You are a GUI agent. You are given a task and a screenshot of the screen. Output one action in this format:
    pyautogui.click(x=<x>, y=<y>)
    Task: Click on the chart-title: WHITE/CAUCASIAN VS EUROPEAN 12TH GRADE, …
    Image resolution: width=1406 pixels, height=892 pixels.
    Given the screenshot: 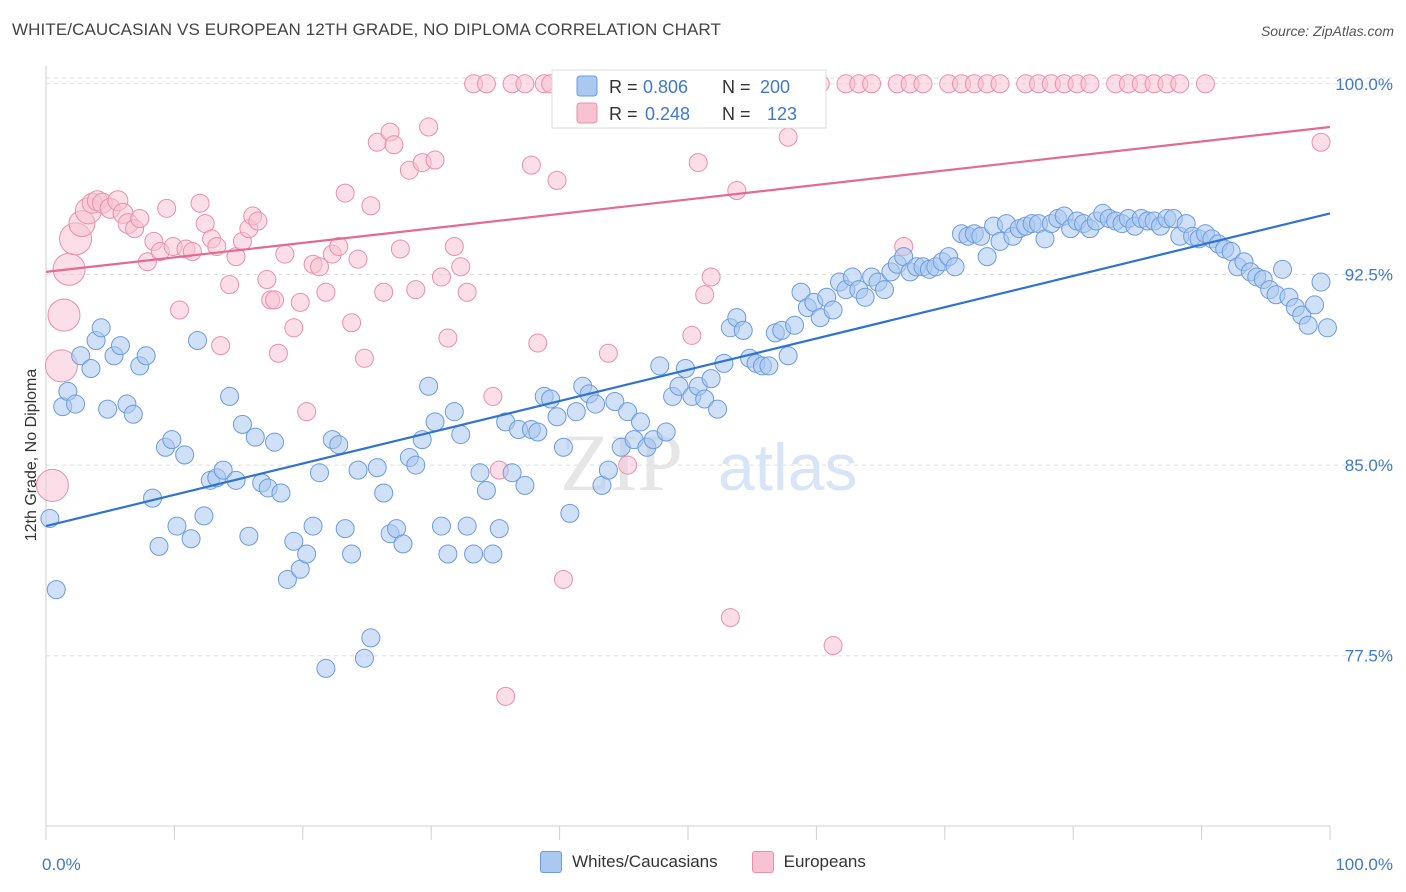 What is the action you would take?
    pyautogui.click(x=366, y=29)
    